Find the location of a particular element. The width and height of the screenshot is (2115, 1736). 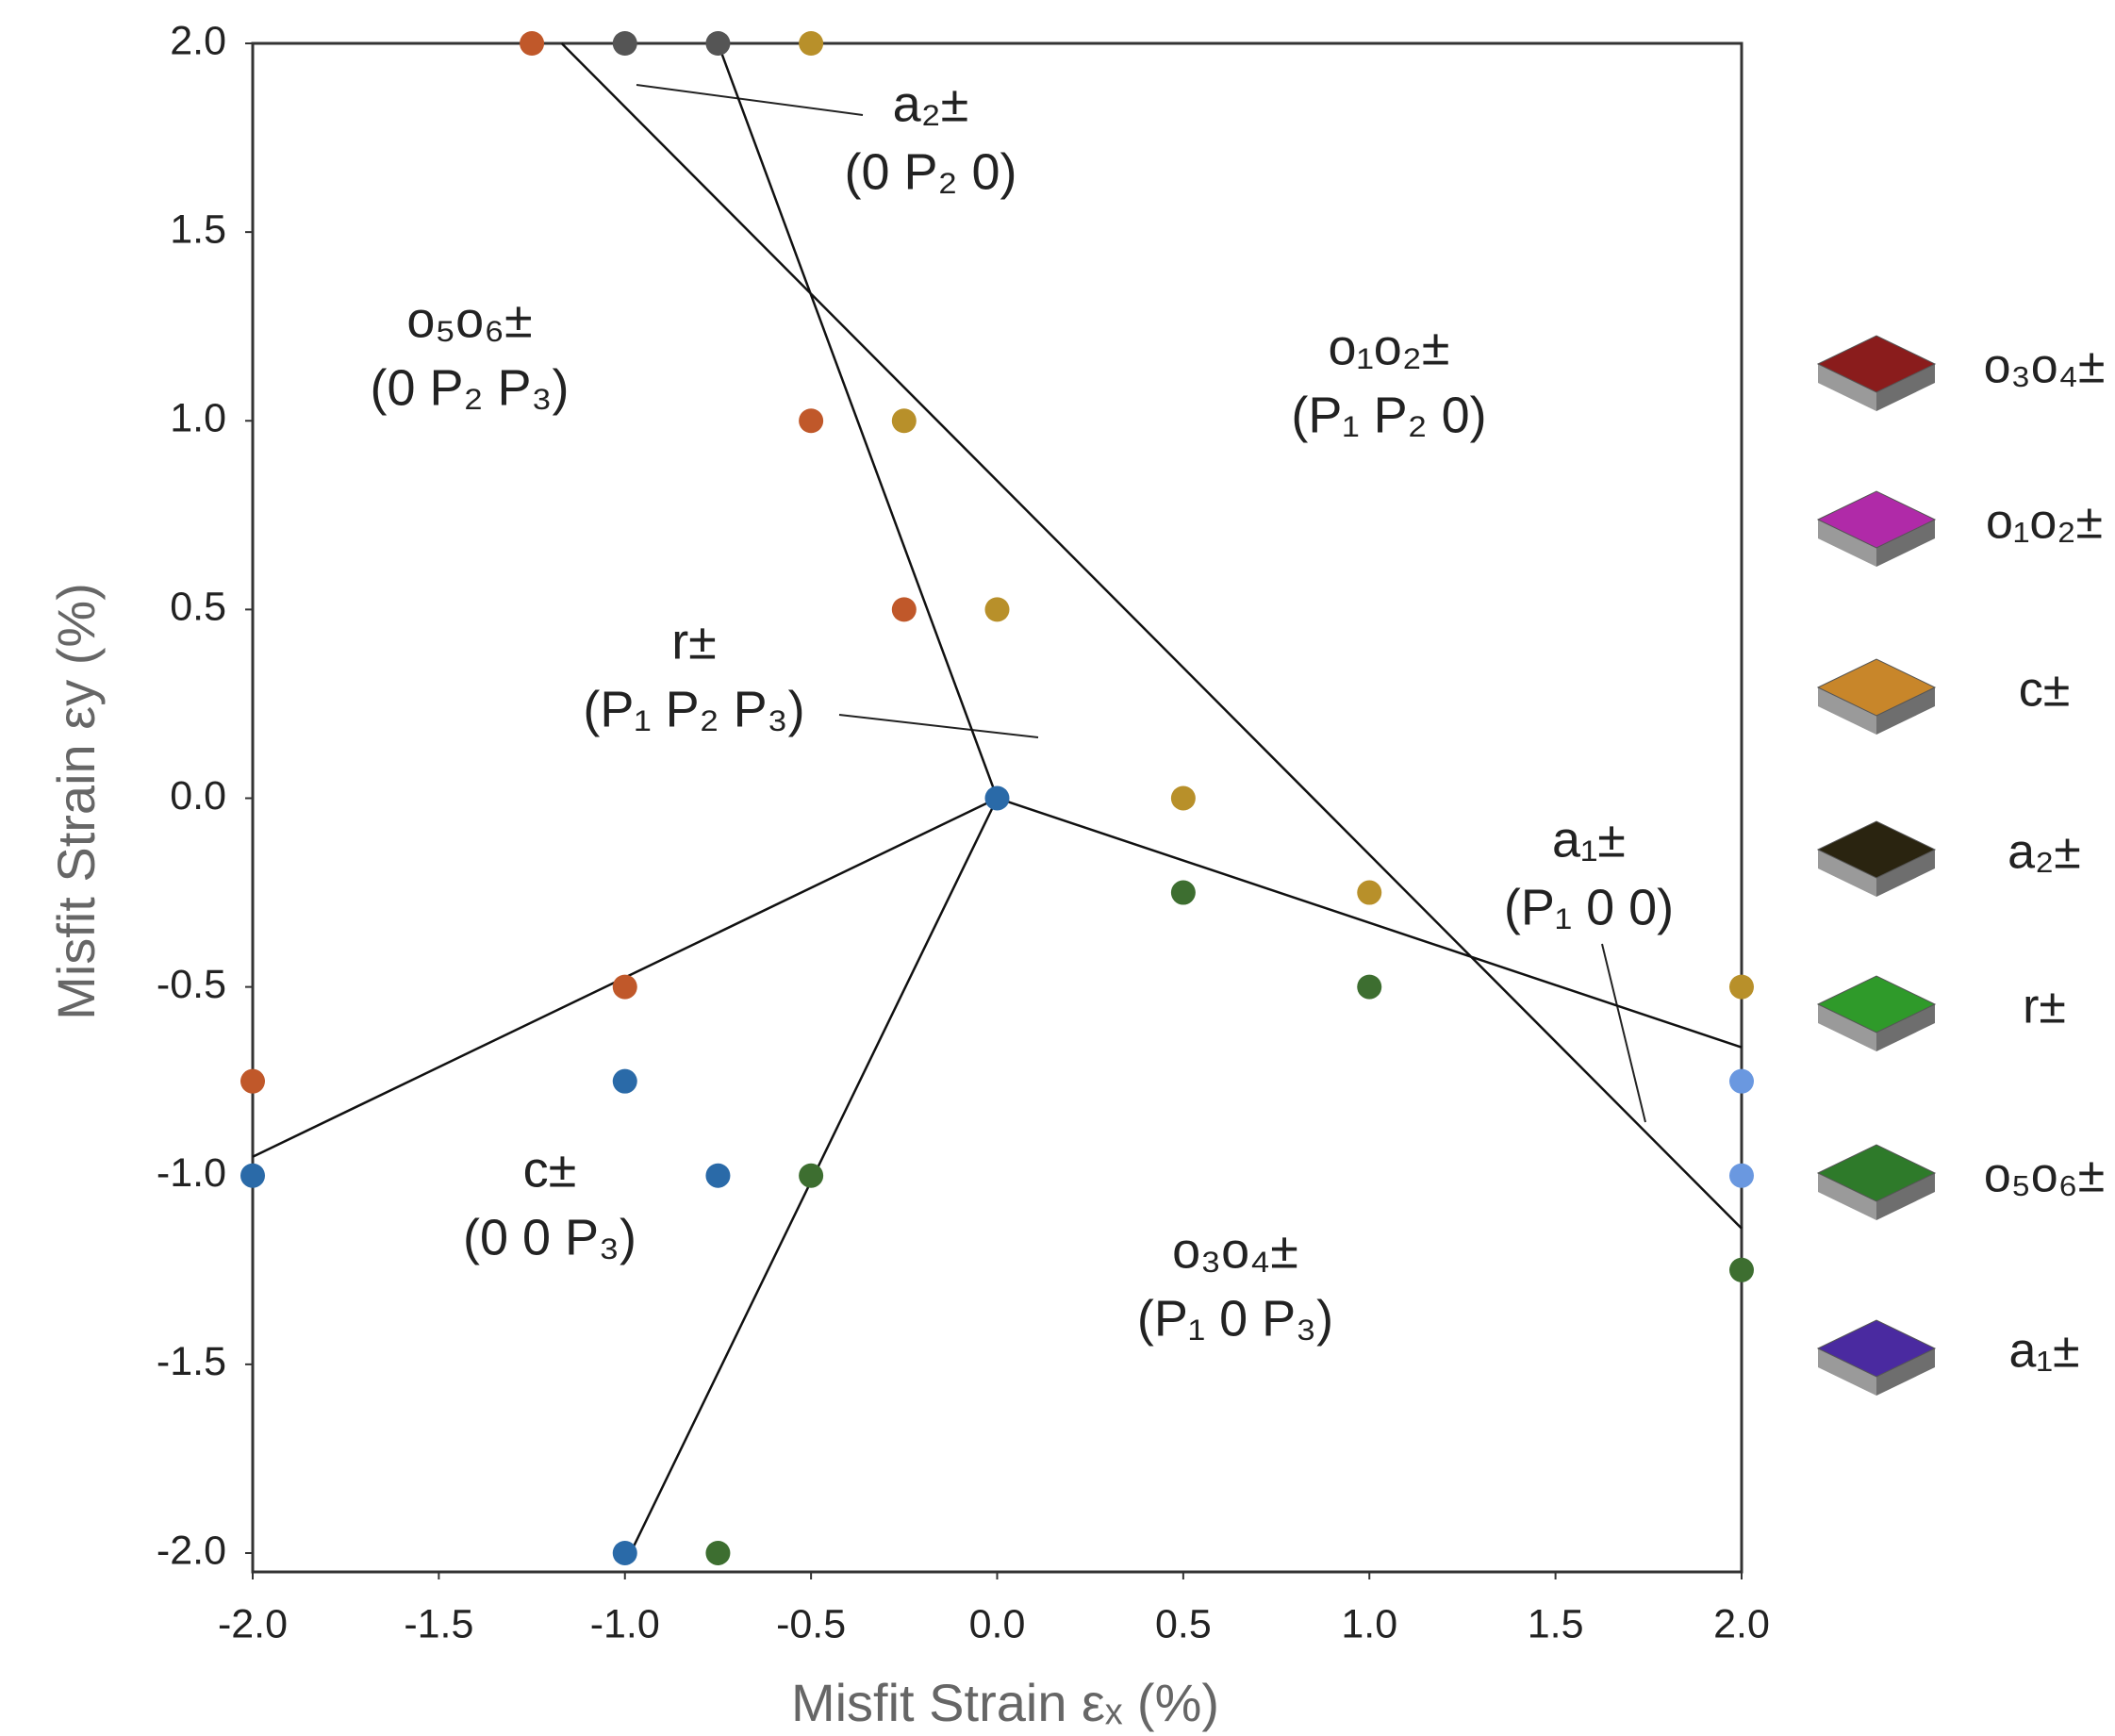

region-label: r± is located at coordinates (694, 641).